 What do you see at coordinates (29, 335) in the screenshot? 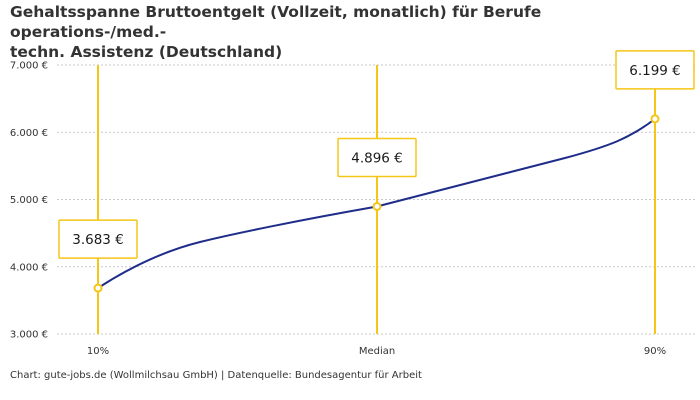
I see `y-tick-label: 3.000 €` at bounding box center [29, 335].